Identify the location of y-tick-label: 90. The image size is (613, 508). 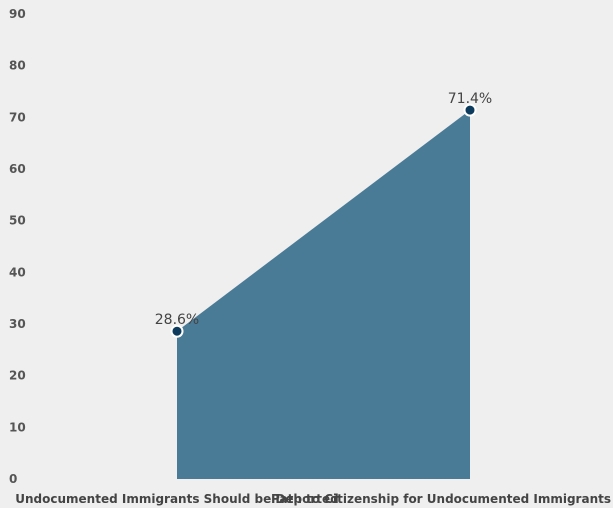
(17, 14).